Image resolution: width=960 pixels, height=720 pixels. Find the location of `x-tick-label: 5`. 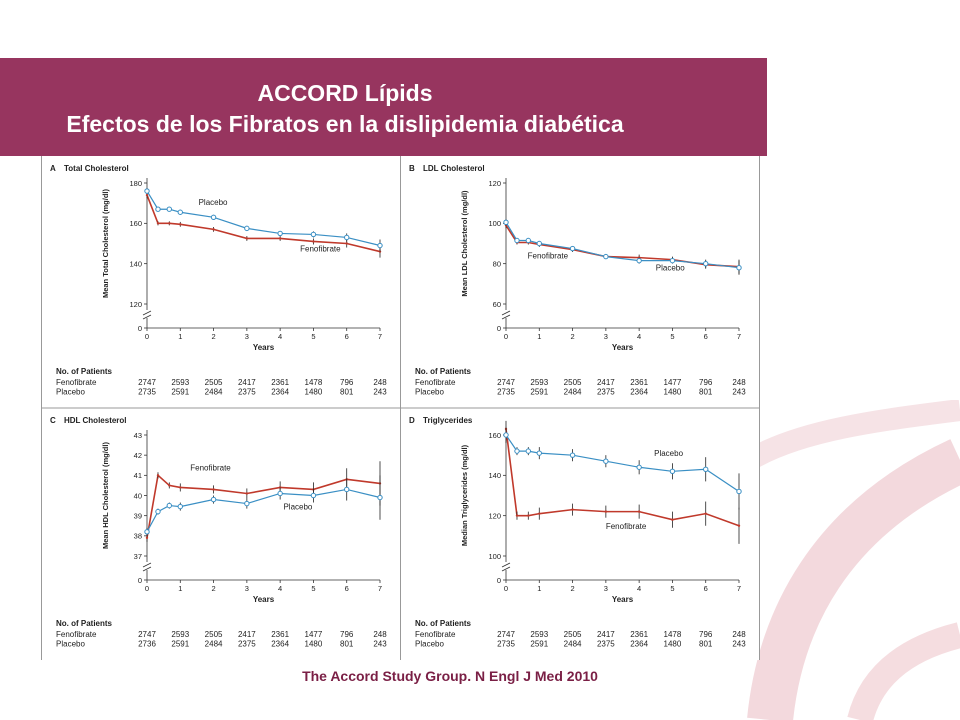

x-tick-label: 5 is located at coordinates (313, 336).